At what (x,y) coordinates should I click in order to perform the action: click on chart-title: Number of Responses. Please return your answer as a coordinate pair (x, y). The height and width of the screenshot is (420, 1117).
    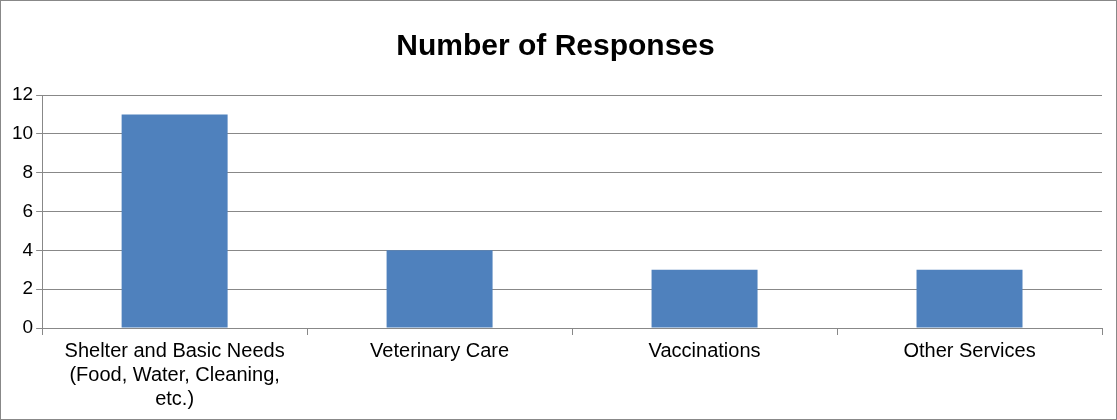
    Looking at the image, I should click on (555, 45).